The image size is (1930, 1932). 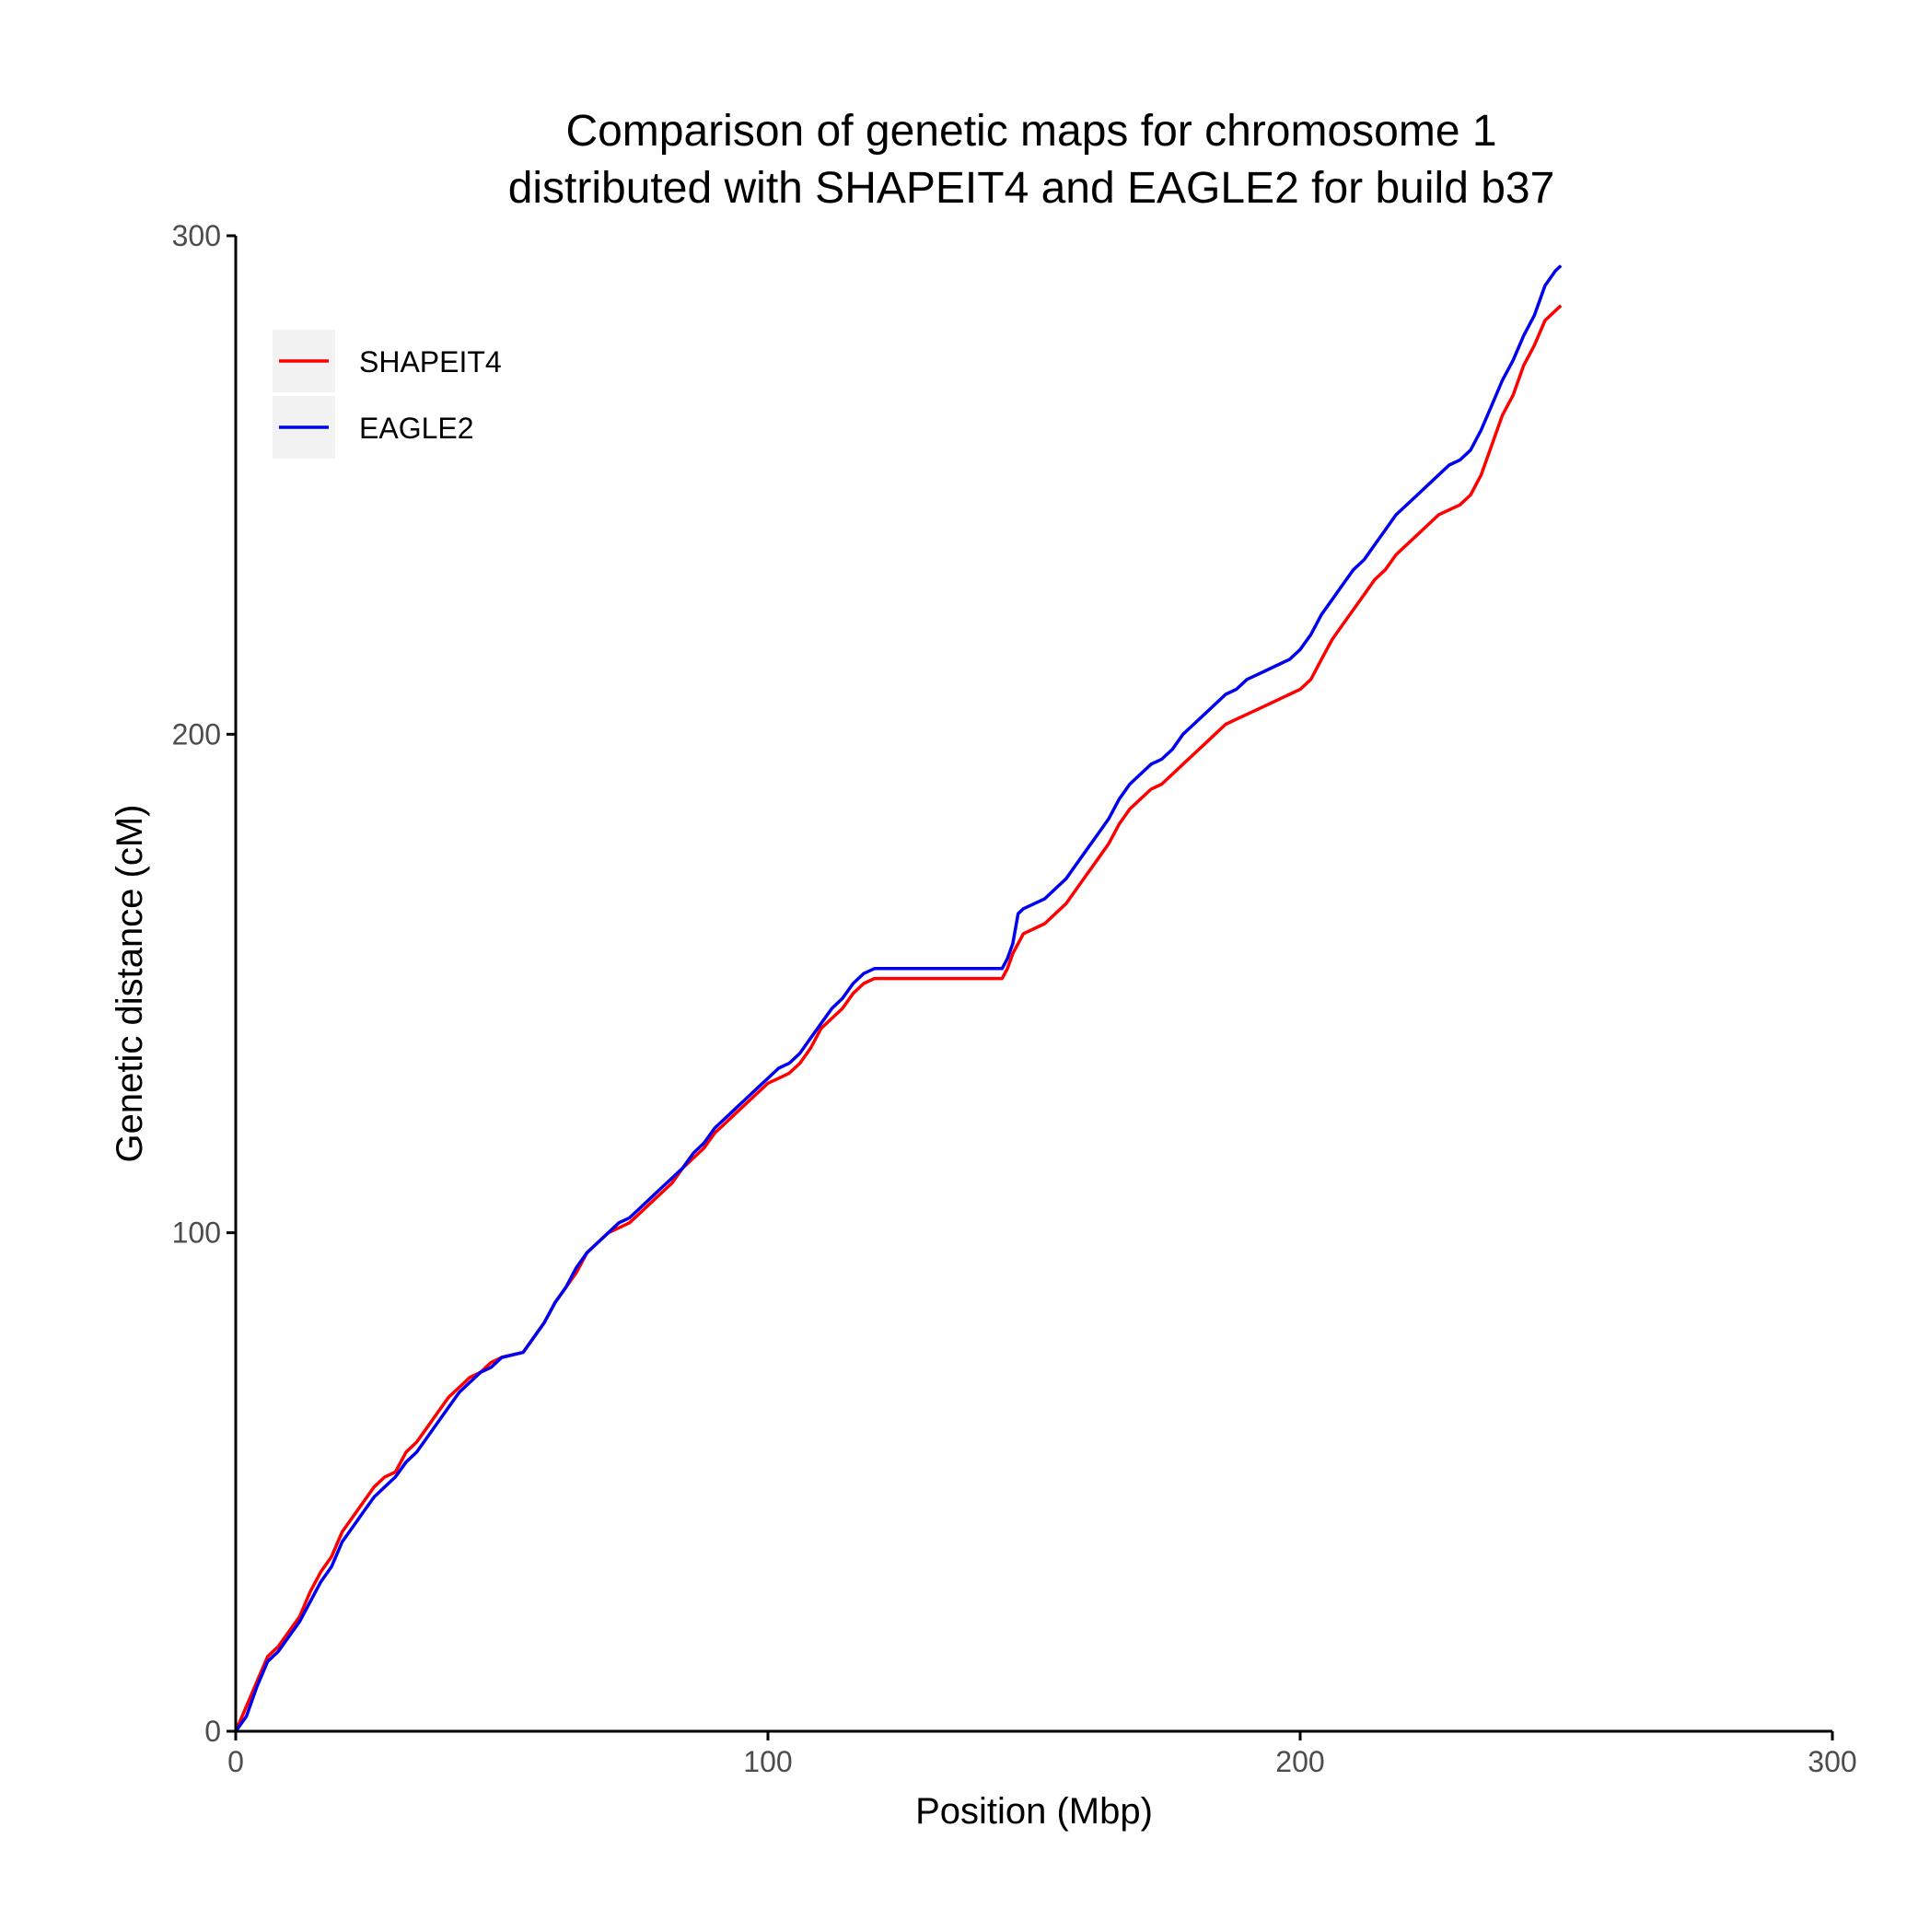 What do you see at coordinates (196, 734) in the screenshot?
I see `y-tick-label: 200` at bounding box center [196, 734].